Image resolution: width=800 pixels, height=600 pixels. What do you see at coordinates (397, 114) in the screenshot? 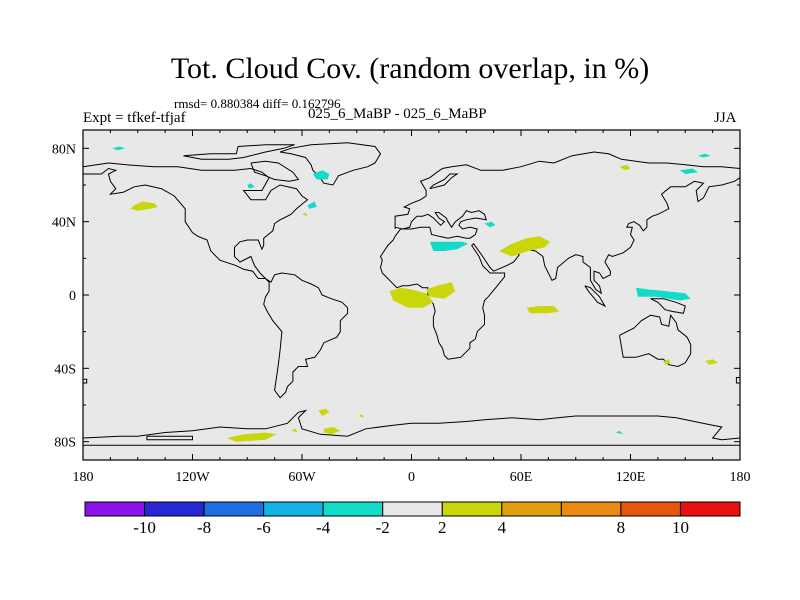
I see `chart-subtitle: 025_6_MaBP - 025_6_MaBP` at bounding box center [397, 114].